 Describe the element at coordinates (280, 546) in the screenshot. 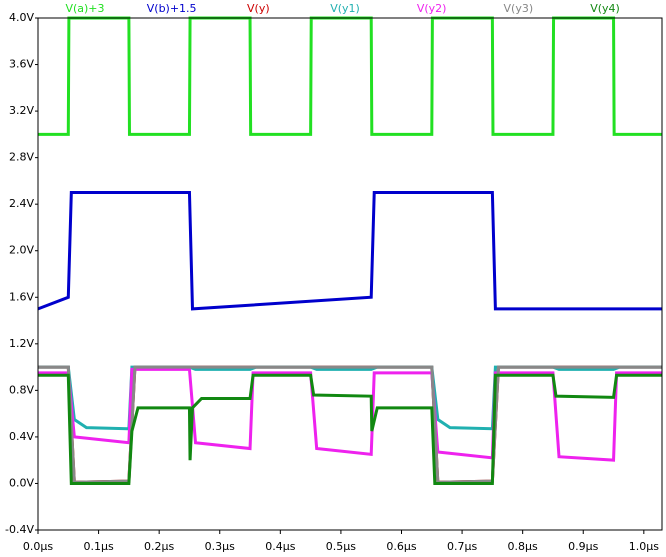

I see `x-tick-label: 0.4µs` at that location.